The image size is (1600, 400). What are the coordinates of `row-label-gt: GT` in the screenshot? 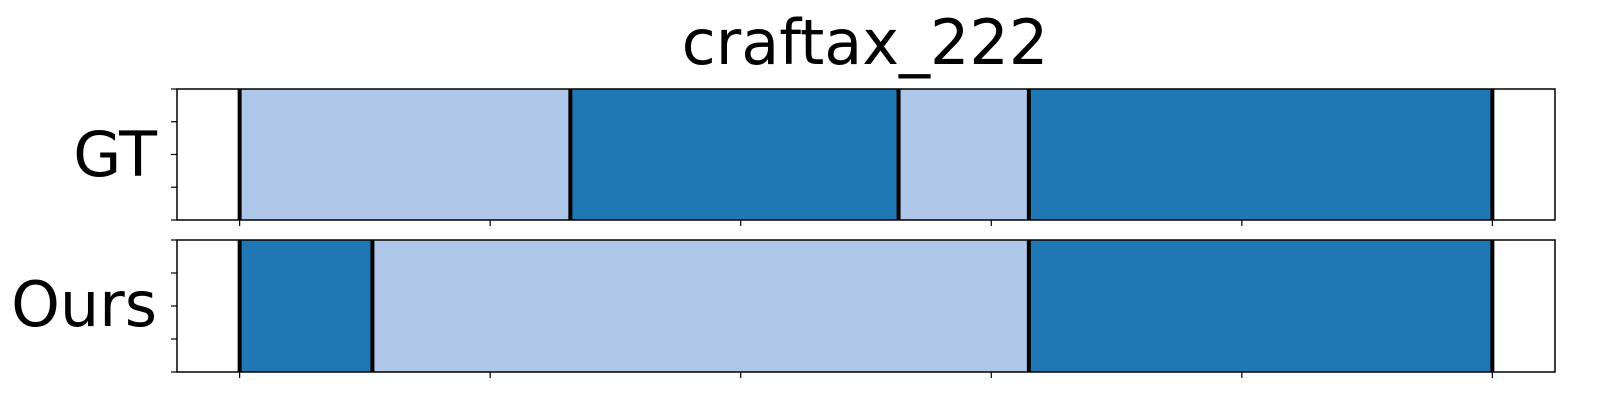 It's located at (115, 154).